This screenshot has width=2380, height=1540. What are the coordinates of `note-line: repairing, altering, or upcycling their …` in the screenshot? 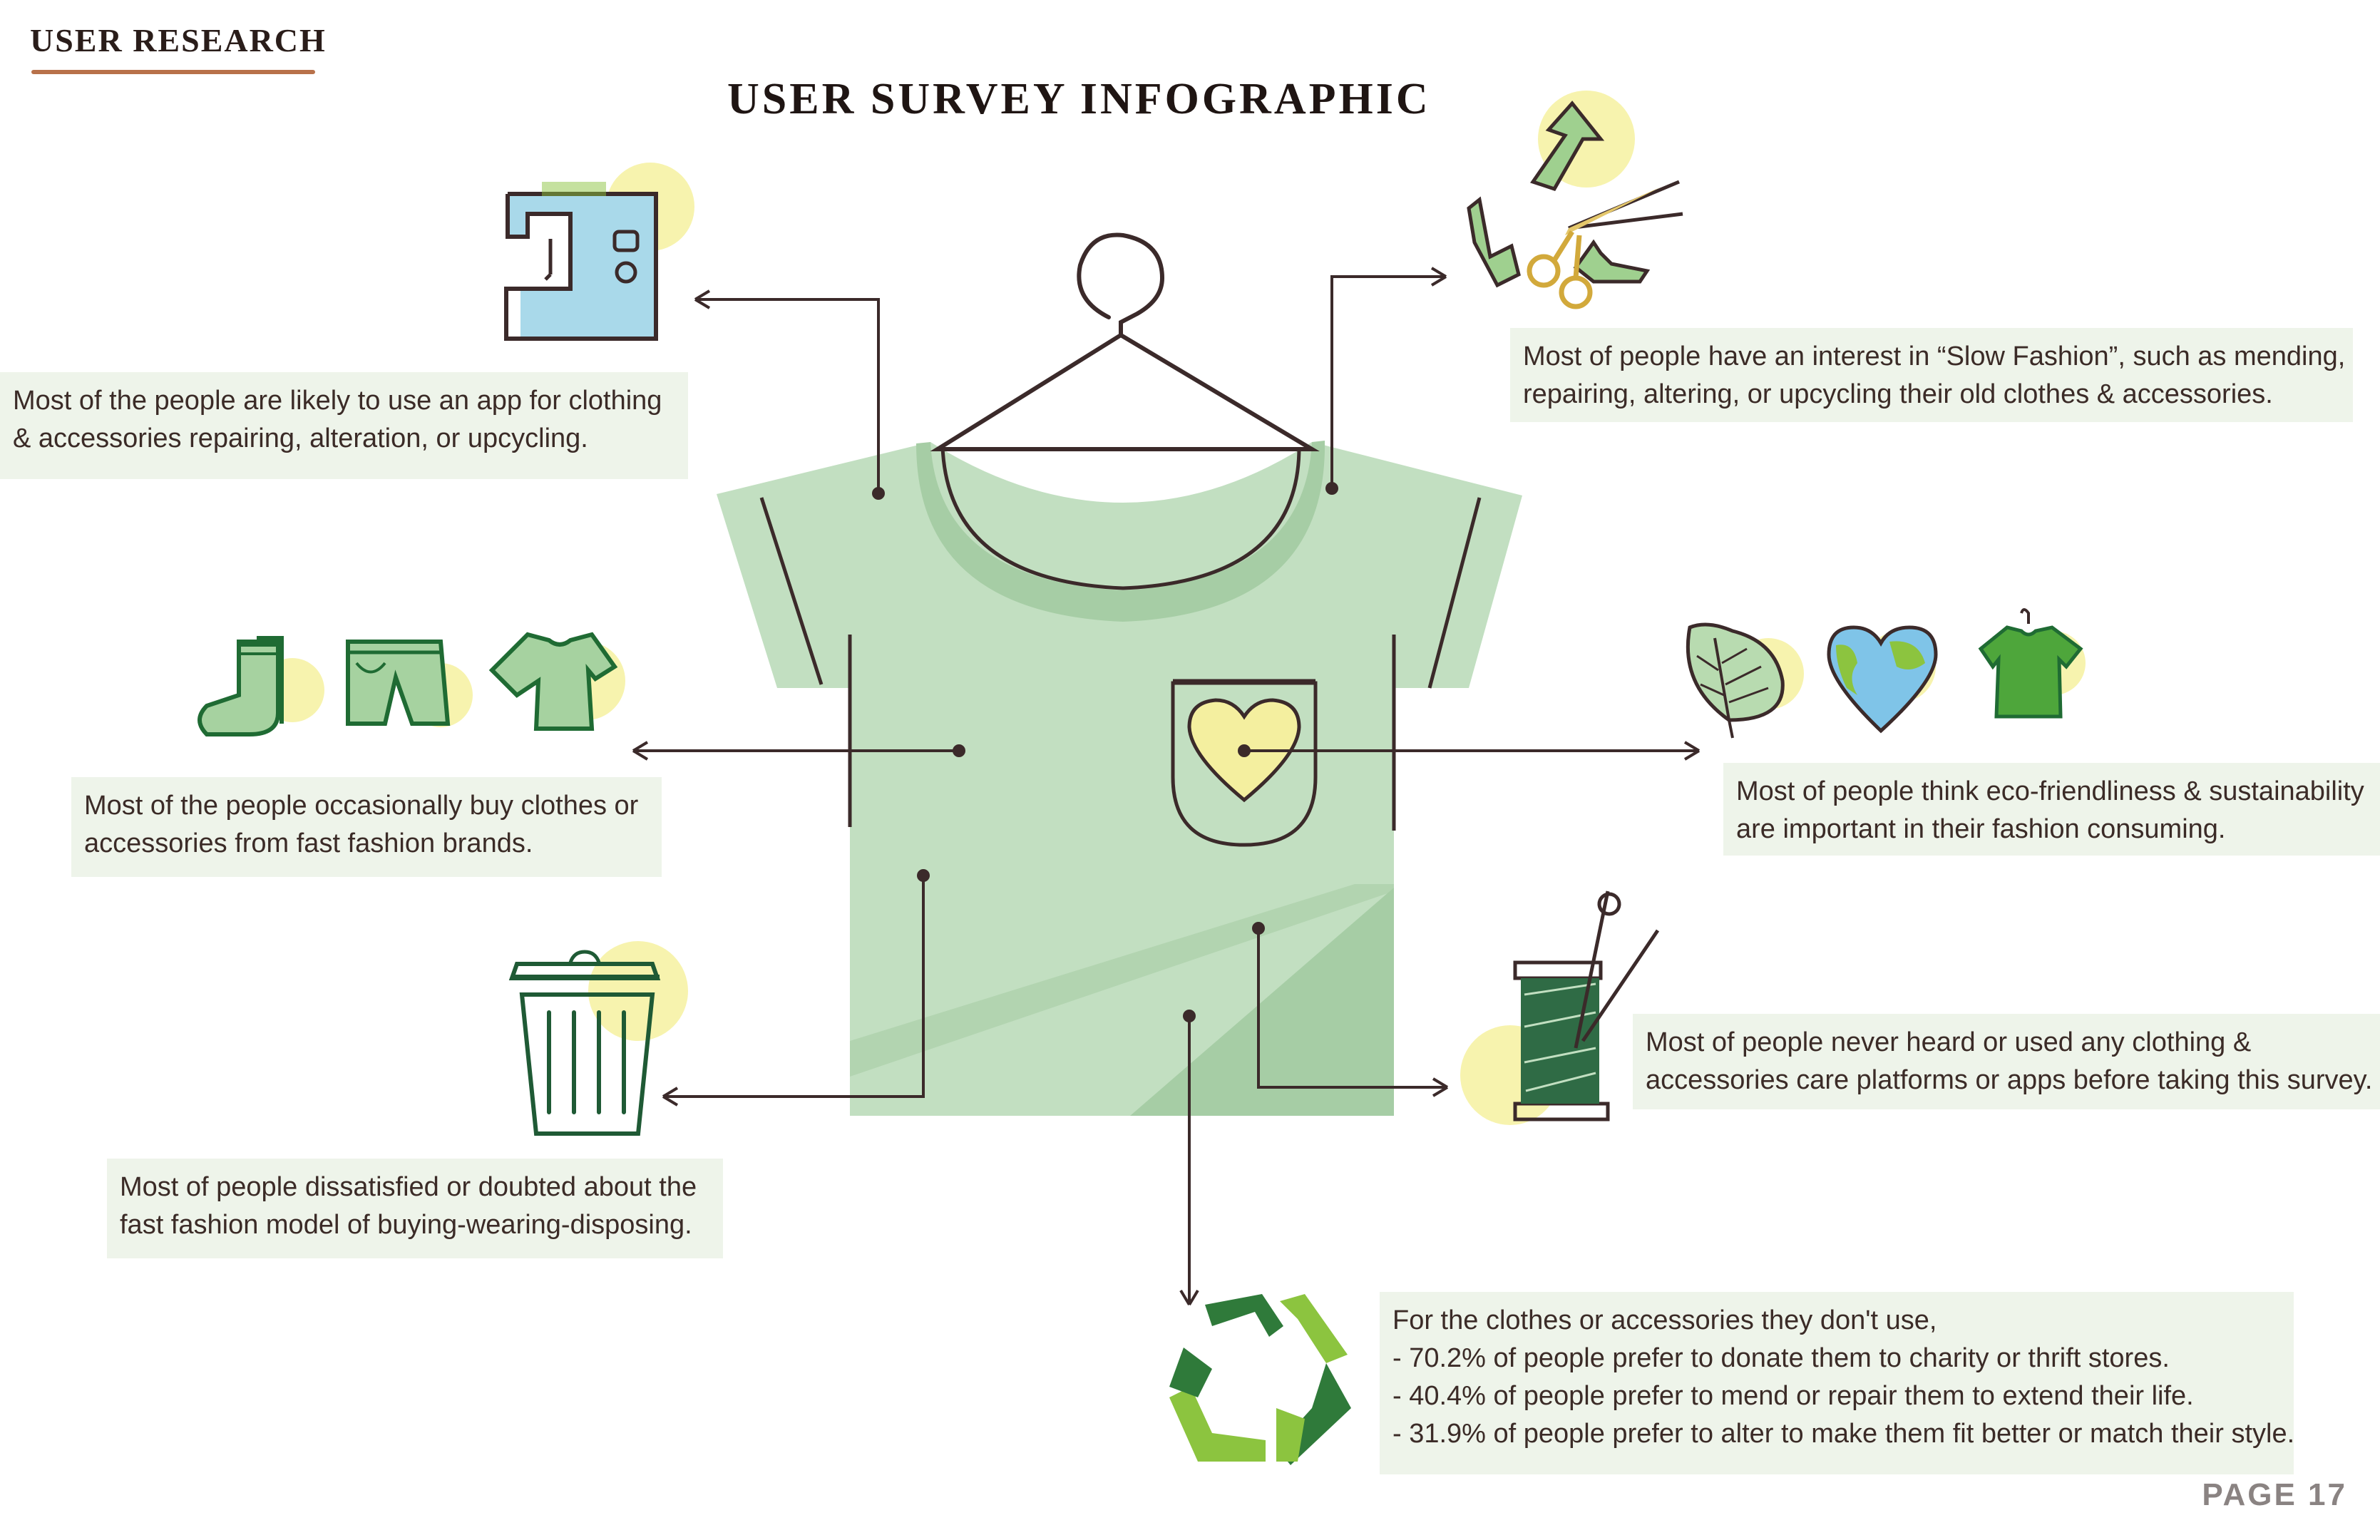 It's located at (1898, 394).